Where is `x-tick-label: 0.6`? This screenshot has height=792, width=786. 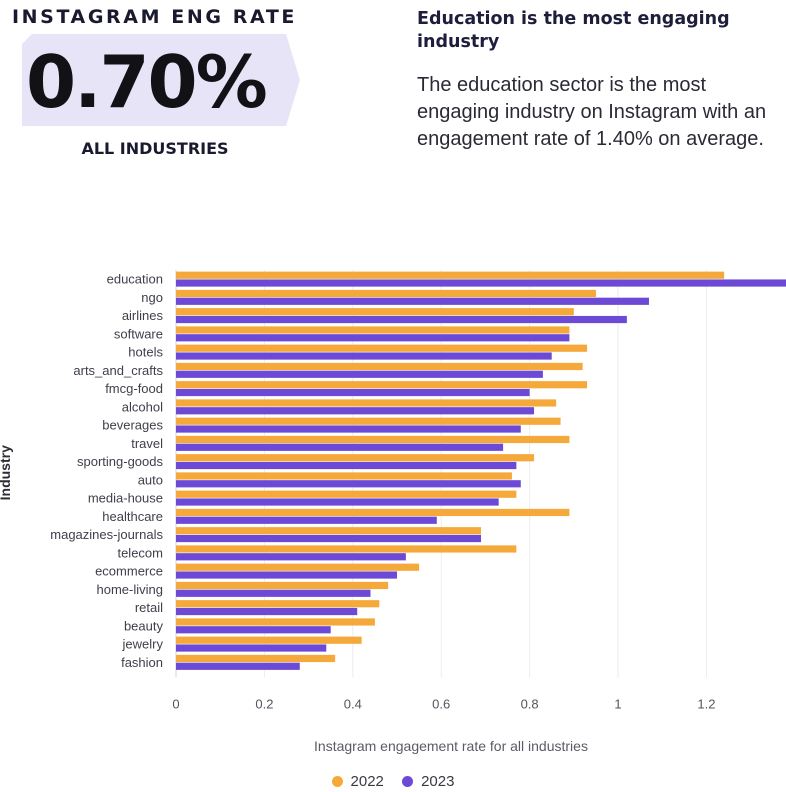
x-tick-label: 0.6 is located at coordinates (441, 704).